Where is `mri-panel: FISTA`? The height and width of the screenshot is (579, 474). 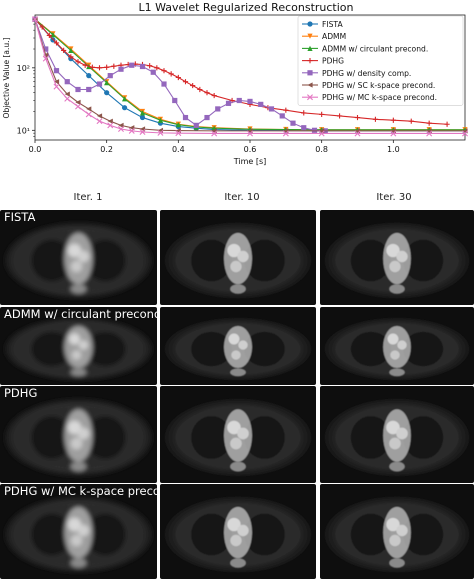 mri-panel: FISTA is located at coordinates (78, 257).